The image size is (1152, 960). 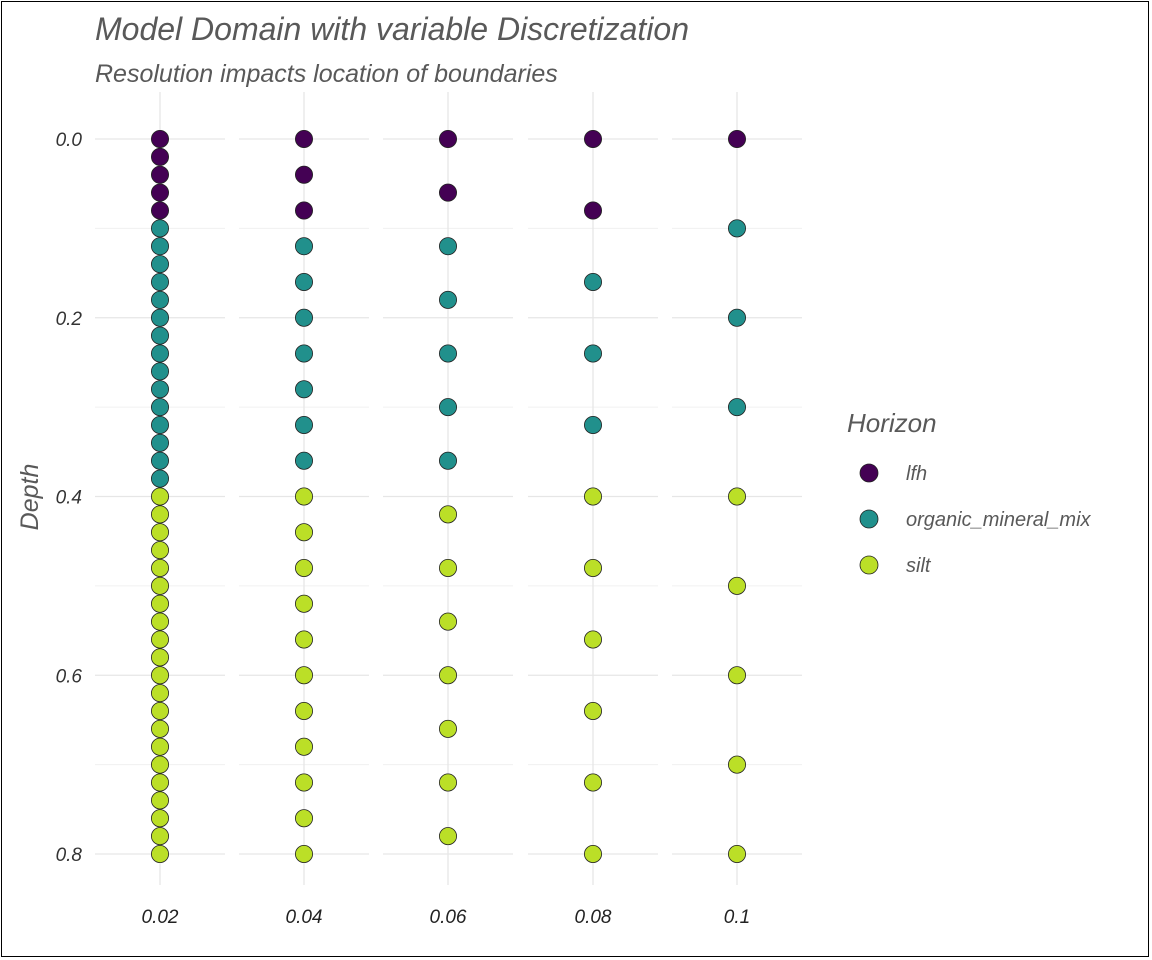 I want to click on legend-swatch-organic_mineral_mix, so click(x=869, y=519).